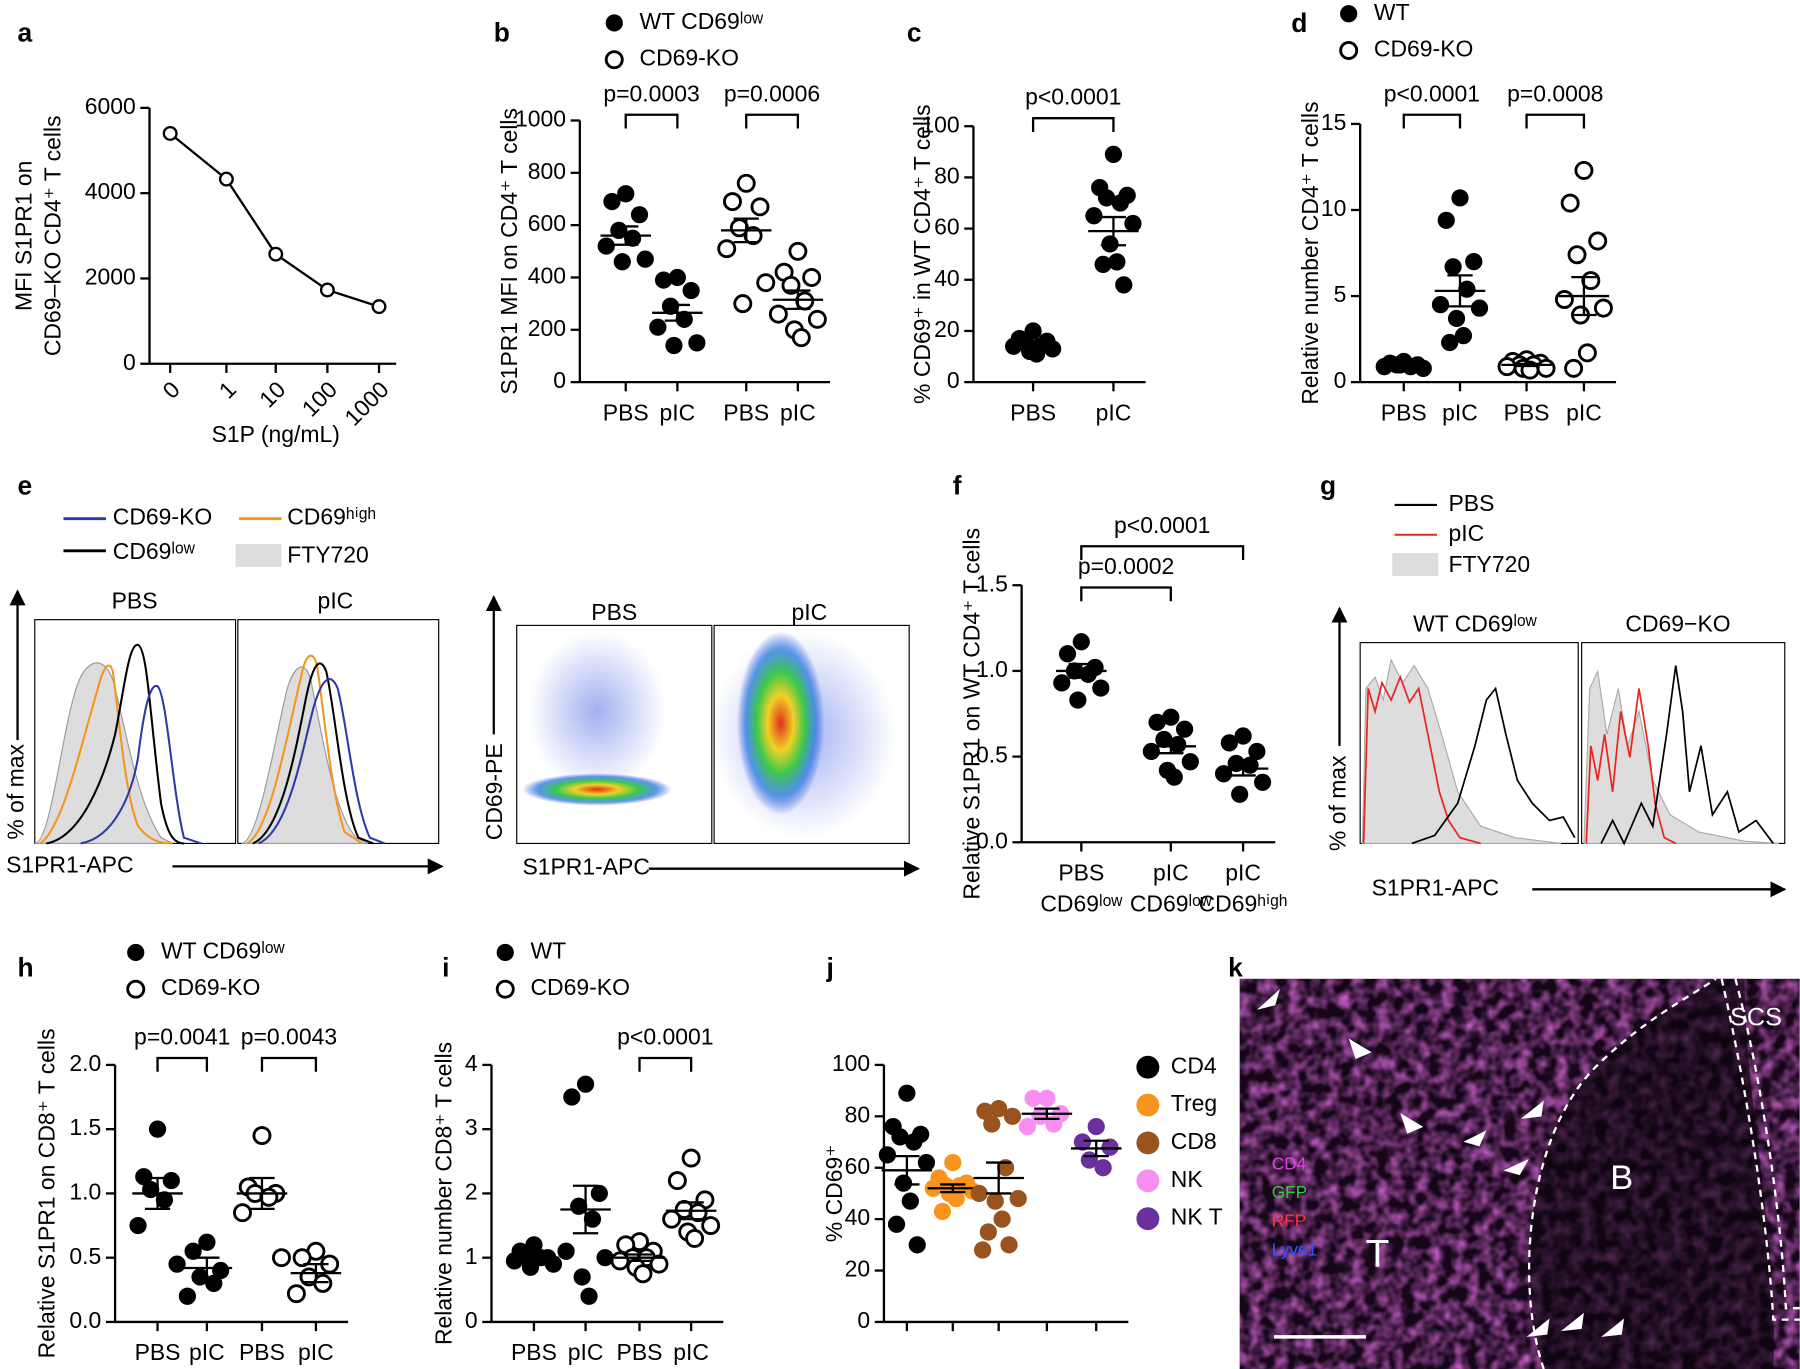 This screenshot has width=1800, height=1369. I want to click on legend-label: FTY720, so click(328, 555).